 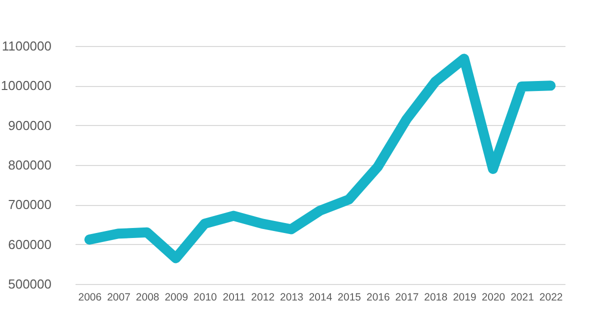 What do you see at coordinates (263, 298) in the screenshot?
I see `x-tick-label: 2012` at bounding box center [263, 298].